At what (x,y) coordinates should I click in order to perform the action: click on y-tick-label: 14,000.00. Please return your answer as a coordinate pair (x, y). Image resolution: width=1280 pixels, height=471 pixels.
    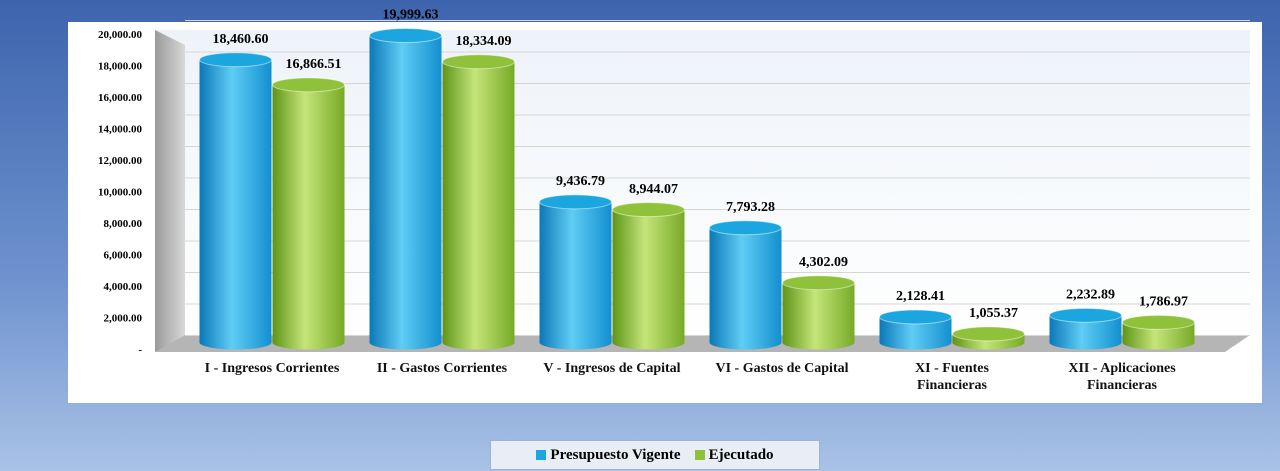
    Looking at the image, I should click on (120, 130).